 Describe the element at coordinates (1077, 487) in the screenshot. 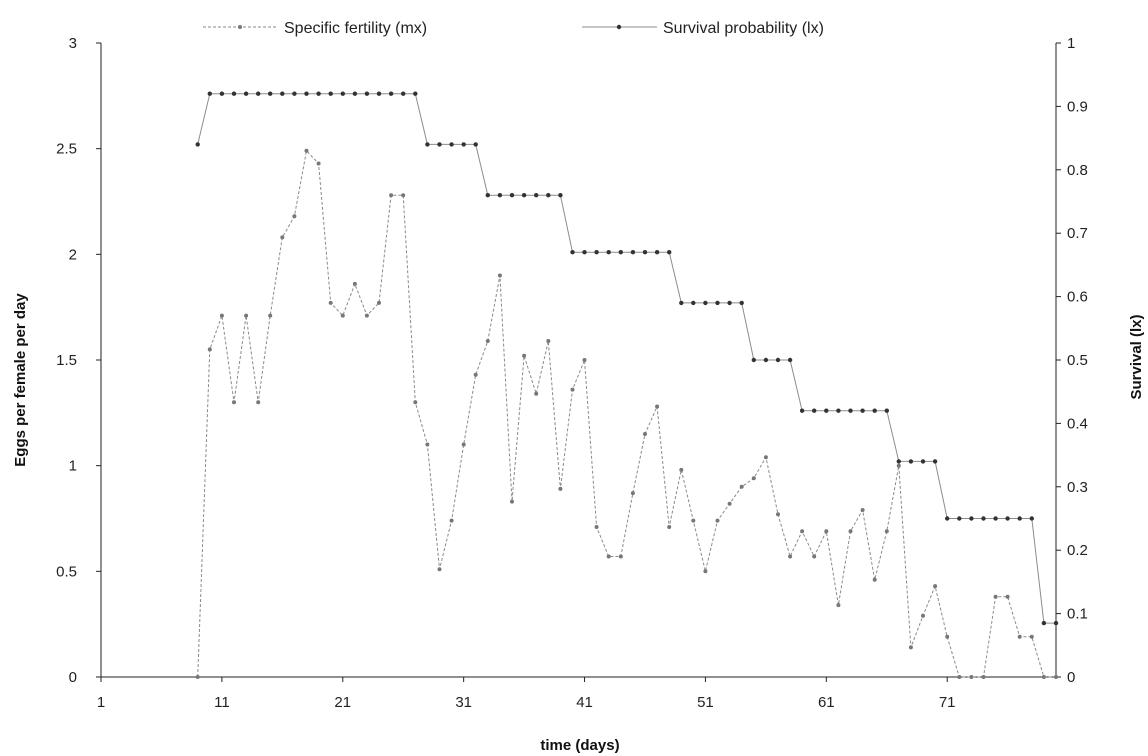

I see `right-y-tick-label: 0.3` at that location.